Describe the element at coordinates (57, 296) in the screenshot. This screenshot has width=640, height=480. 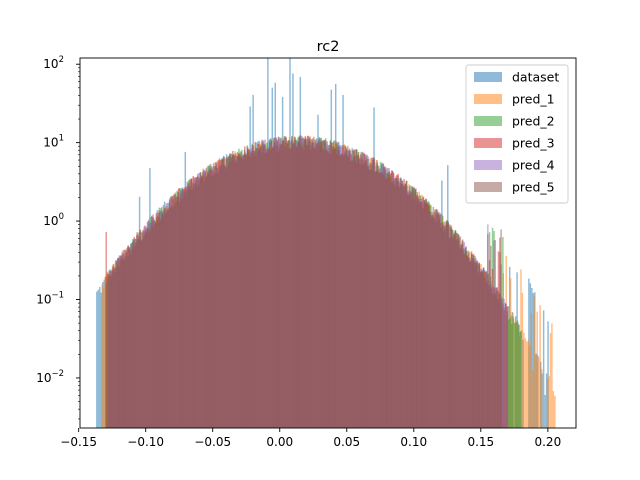
I see `y-tick-exponent: −1` at that location.